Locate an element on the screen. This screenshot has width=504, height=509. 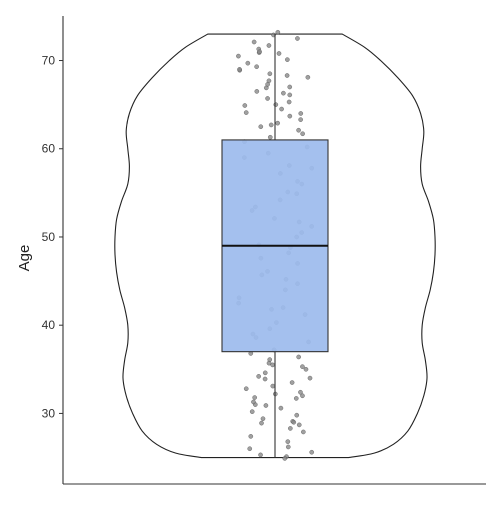
y-axis-label: Age is located at coordinates (24, 258).